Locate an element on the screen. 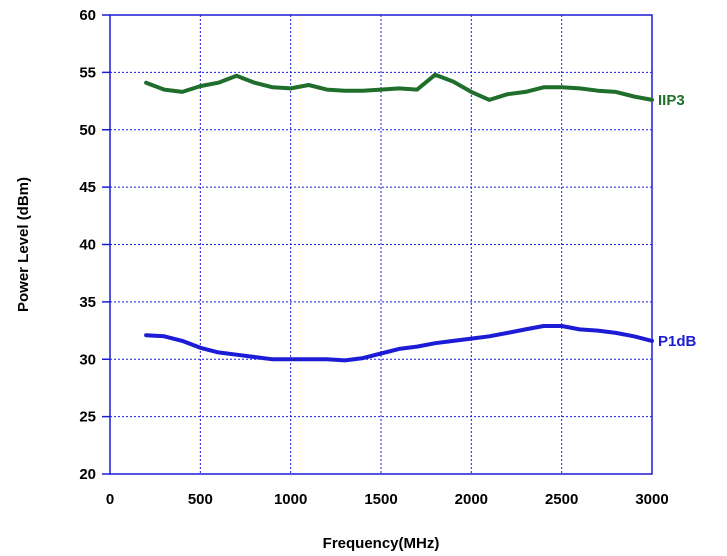 Image resolution: width=727 pixels, height=556 pixels. y-axis-label: Power Level (dBm) is located at coordinates (23, 244).